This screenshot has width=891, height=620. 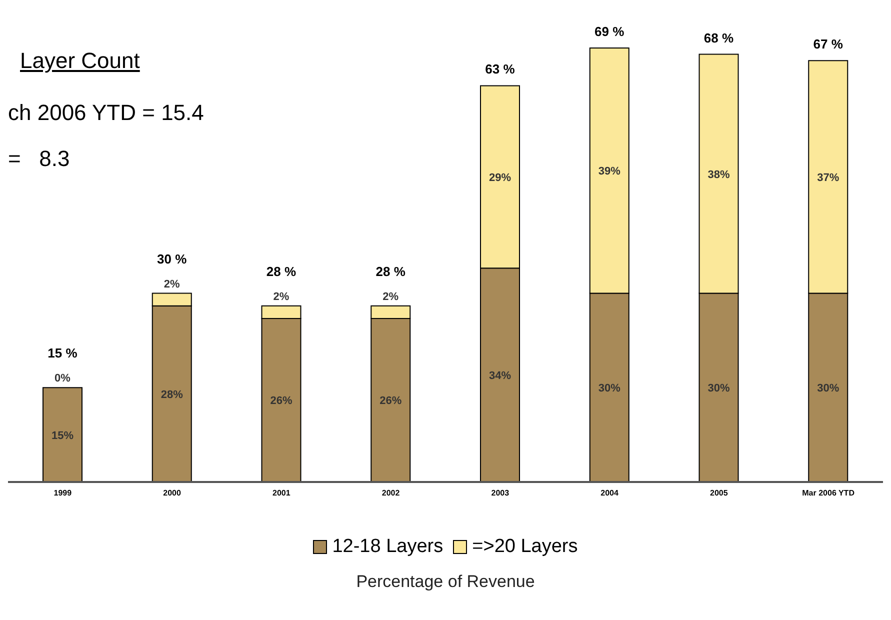 I want to click on annotation: ch 2006 YTD = 15.4, so click(x=106, y=113).